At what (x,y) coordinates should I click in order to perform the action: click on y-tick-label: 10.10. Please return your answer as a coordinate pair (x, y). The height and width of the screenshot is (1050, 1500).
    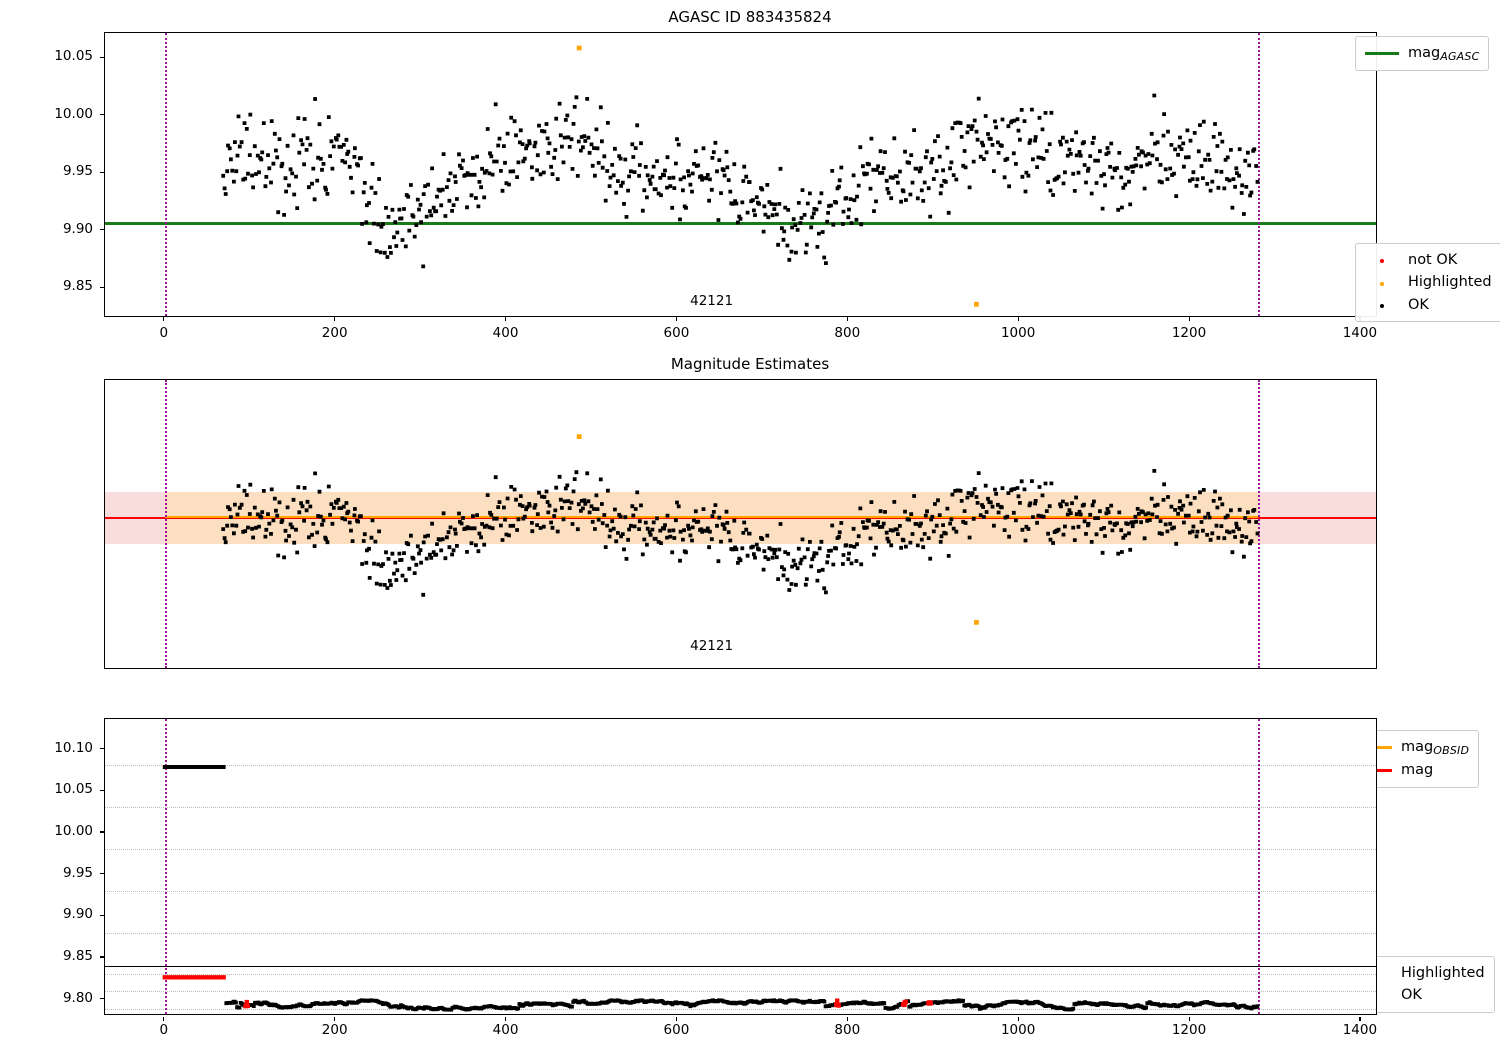
    Looking at the image, I should click on (73, 747).